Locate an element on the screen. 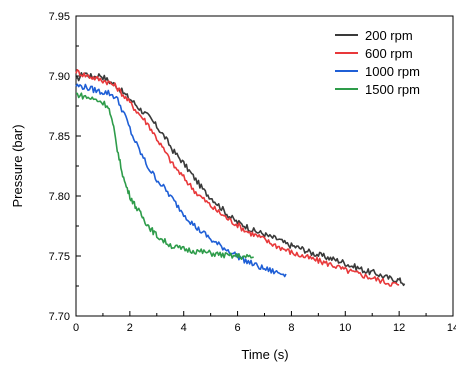 The image size is (456, 367). y-tick-label: 7.70 is located at coordinates (59, 317).